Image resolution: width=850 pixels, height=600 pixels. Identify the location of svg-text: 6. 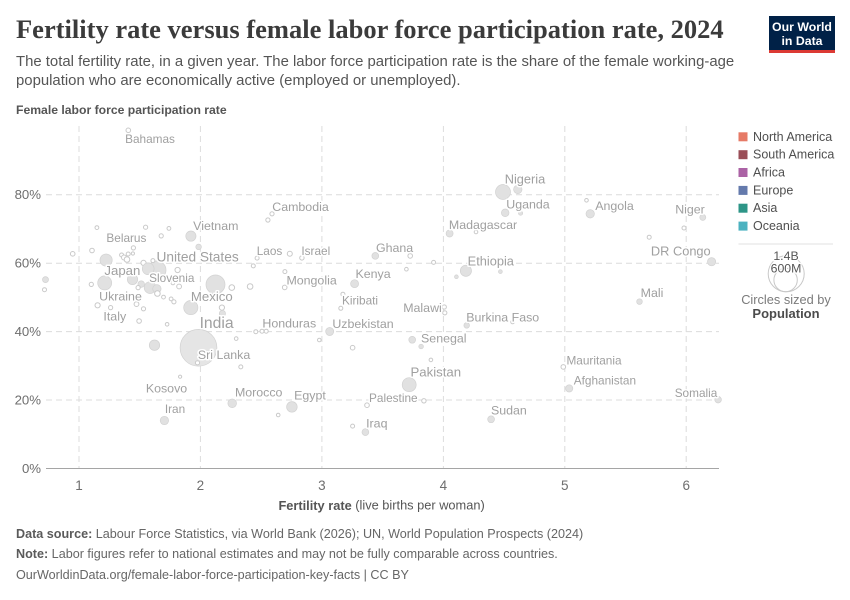
(686, 485).